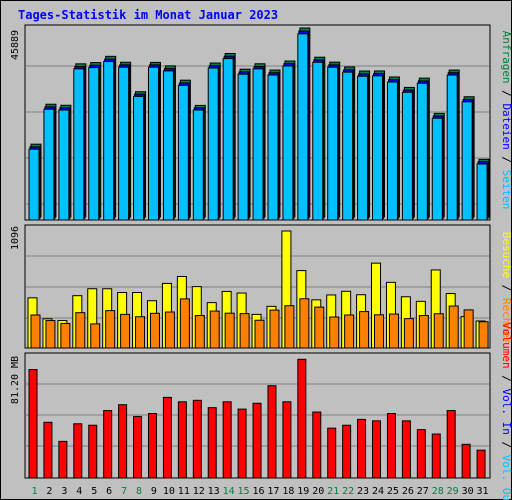 The image size is (512, 500). I want to click on day-label-25: 25, so click(393, 491).